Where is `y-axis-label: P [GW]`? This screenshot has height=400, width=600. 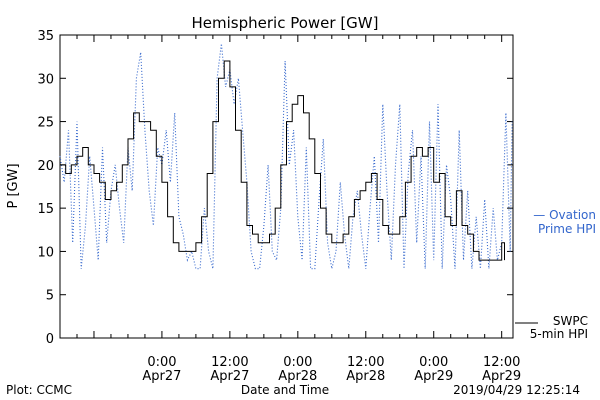 y-axis-label: P [GW] is located at coordinates (13, 185).